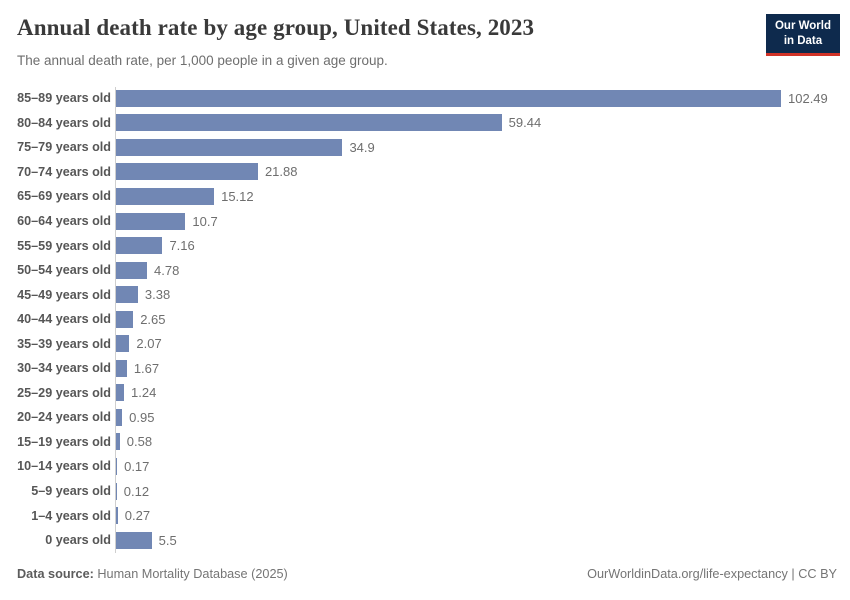 This screenshot has width=850, height=600. I want to click on bar-label: 85–89 years old, so click(64, 98).